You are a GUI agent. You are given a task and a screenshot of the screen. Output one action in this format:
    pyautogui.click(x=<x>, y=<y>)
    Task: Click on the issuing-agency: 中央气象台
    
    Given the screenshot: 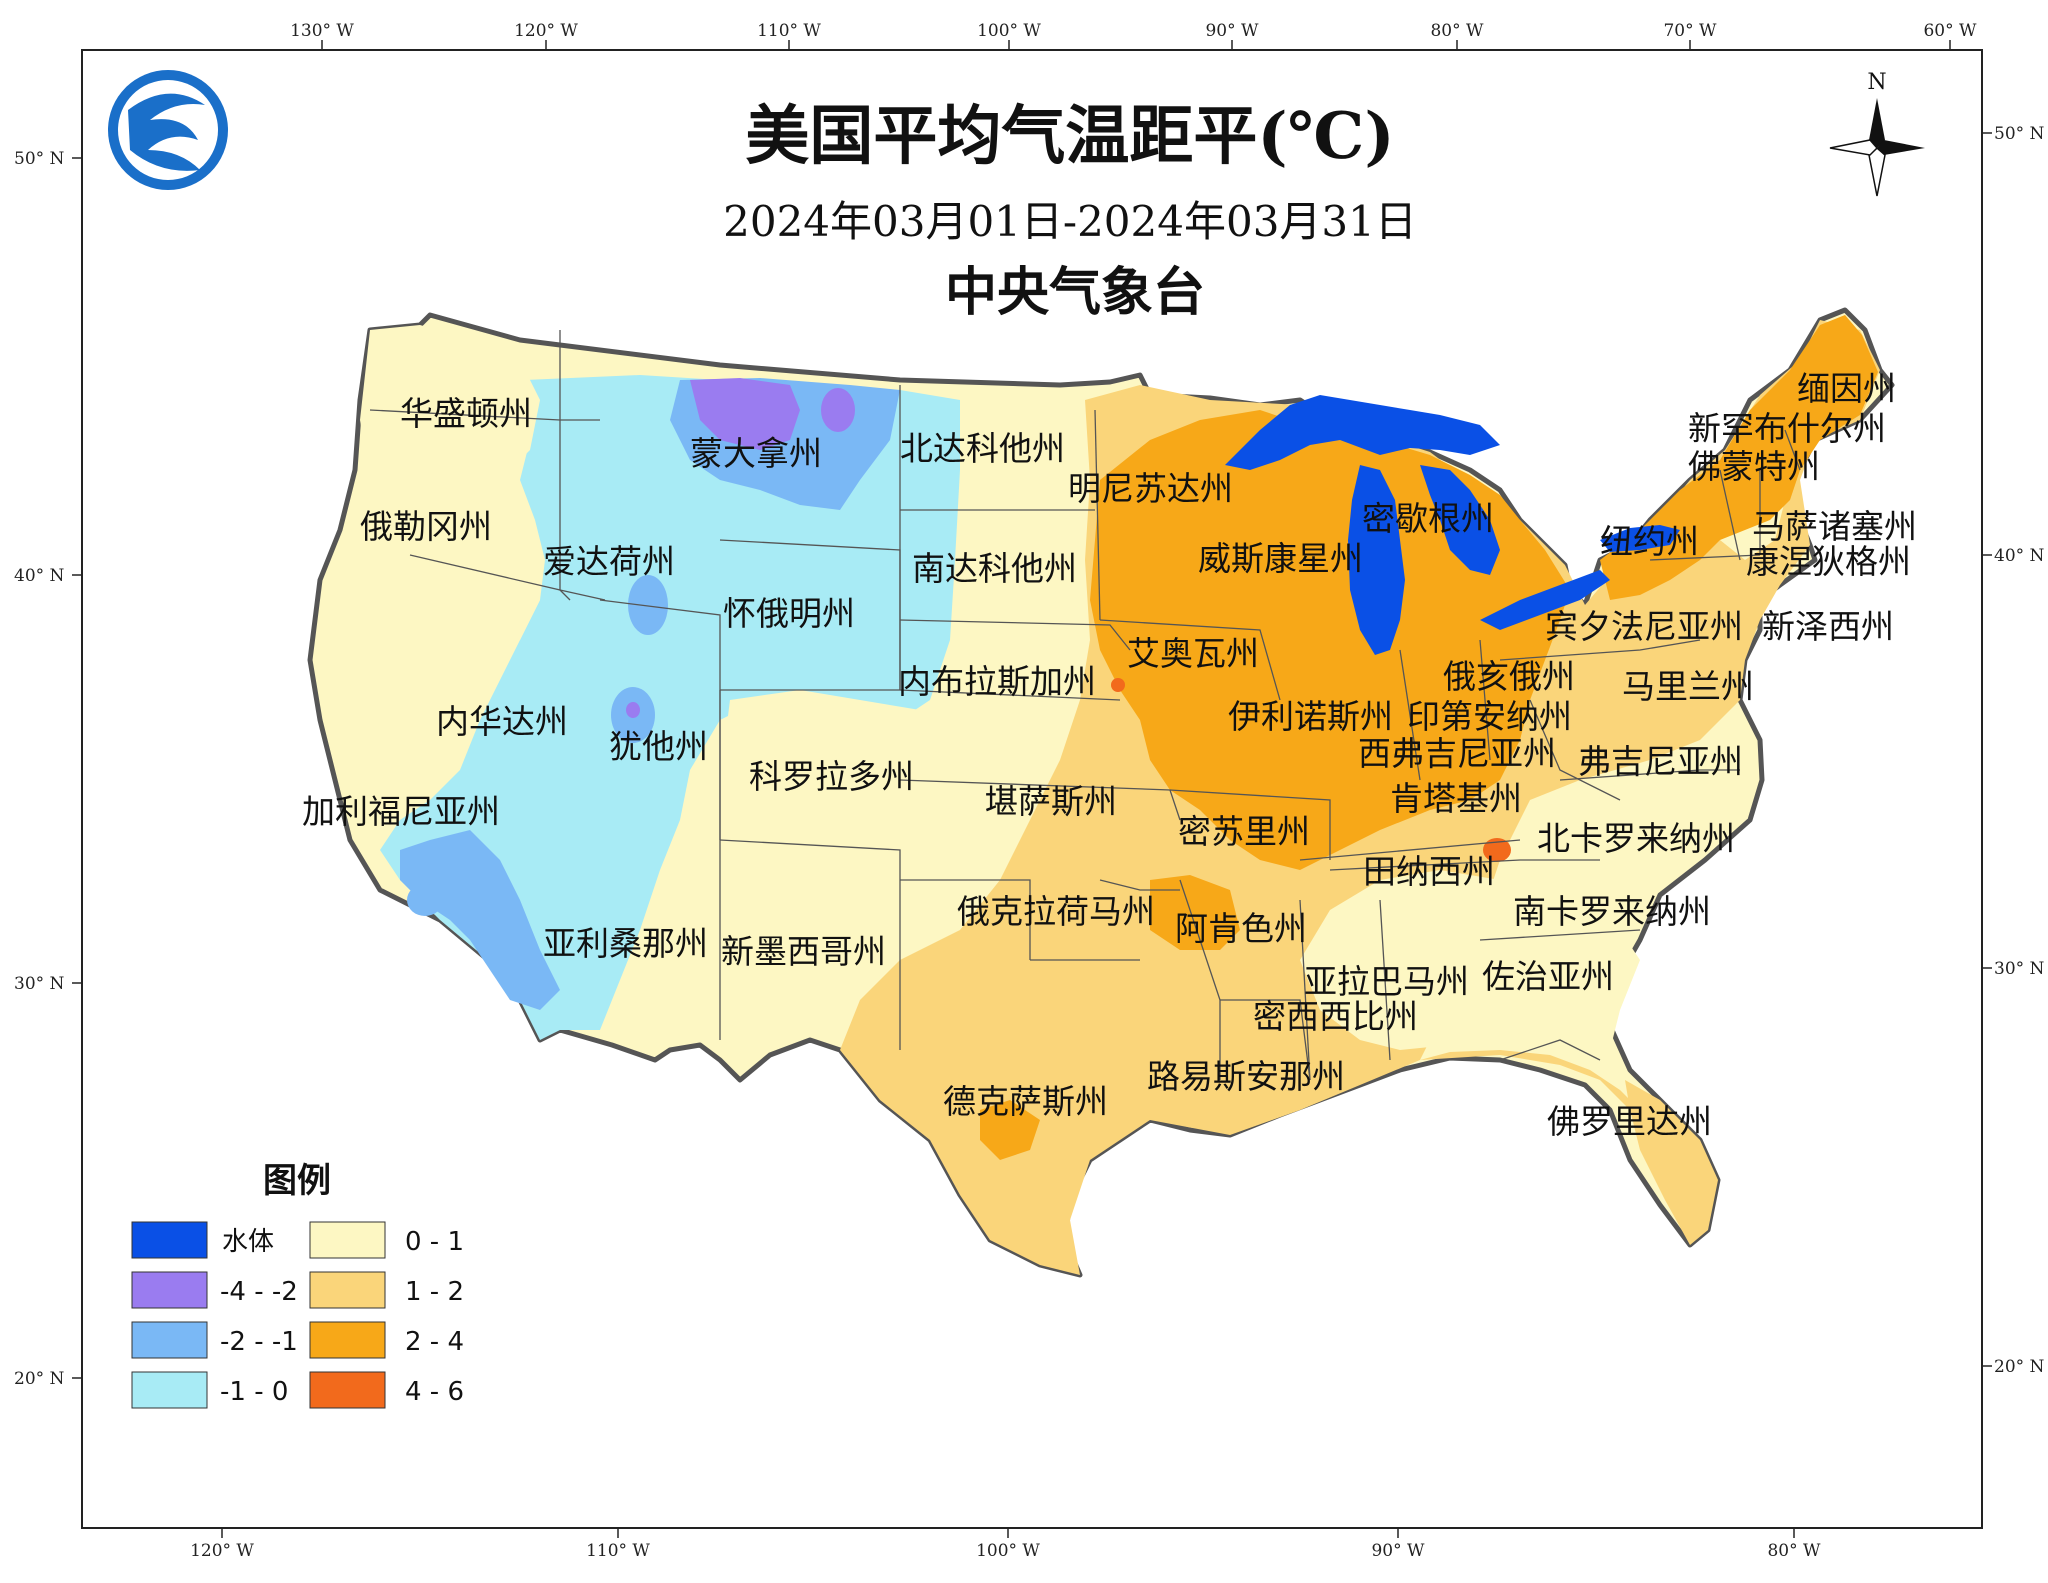 What is the action you would take?
    pyautogui.click(x=1075, y=293)
    